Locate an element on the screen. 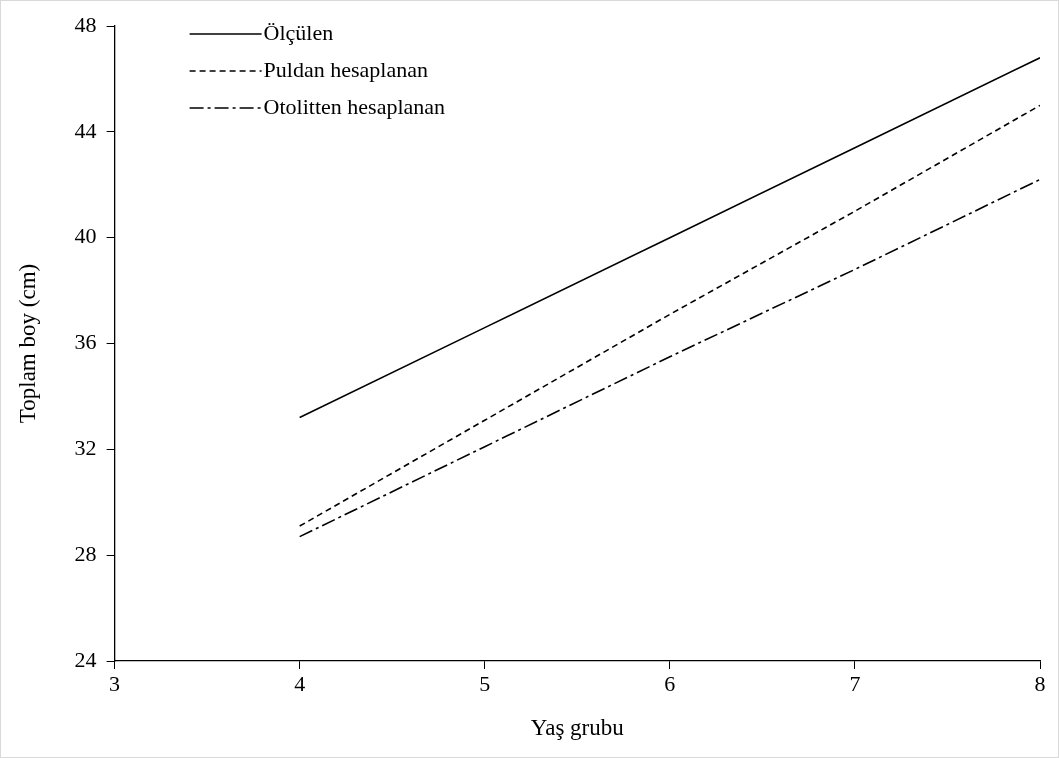  y-axis-title: Toplam boy (cm) is located at coordinates (27, 343).